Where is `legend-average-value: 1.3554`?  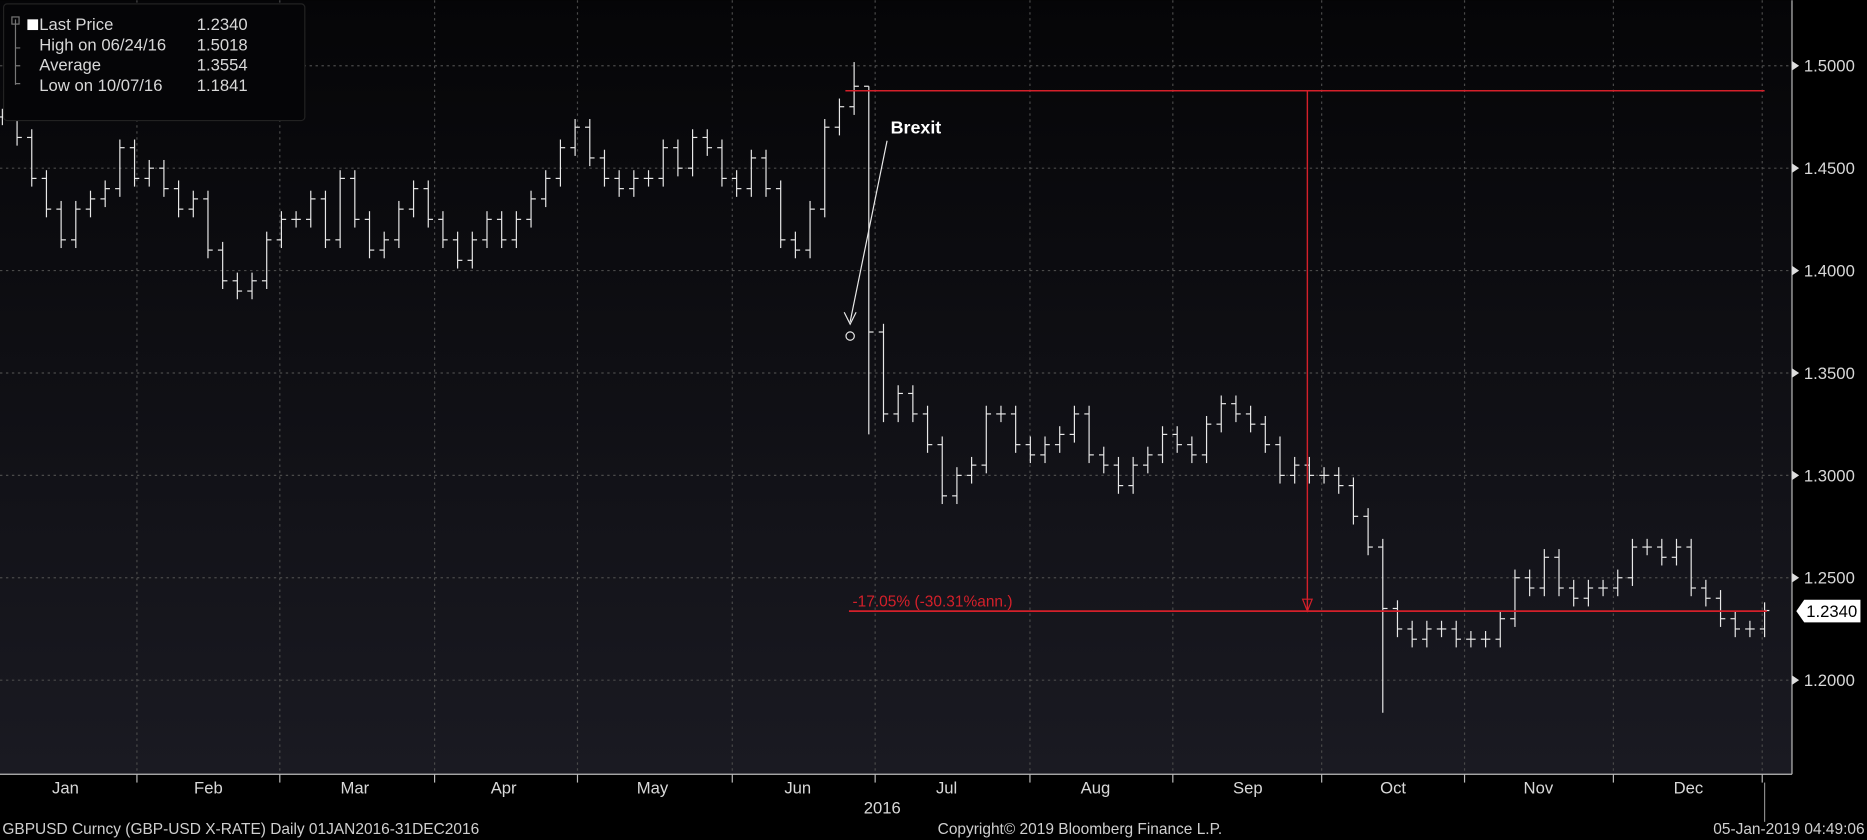 legend-average-value: 1.3554 is located at coordinates (222, 65).